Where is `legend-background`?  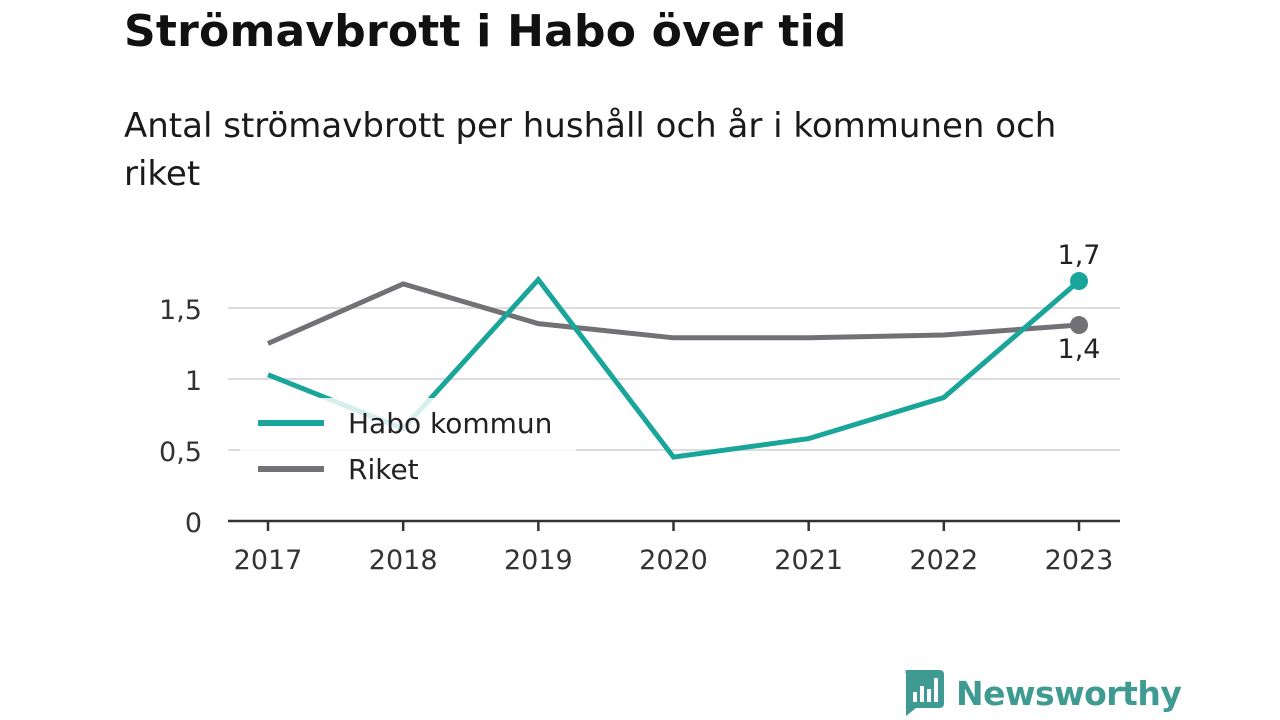 legend-background is located at coordinates (408, 446).